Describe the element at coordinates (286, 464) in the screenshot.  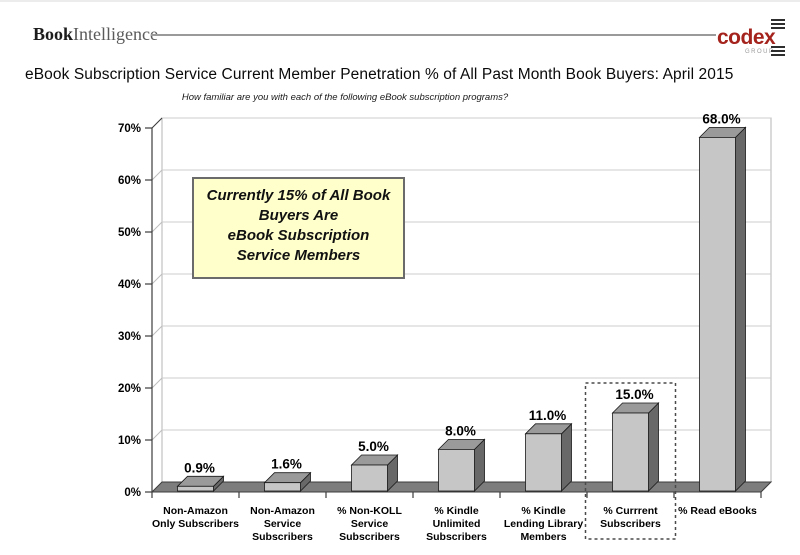
I see `bar-value-label: 1.6%` at that location.